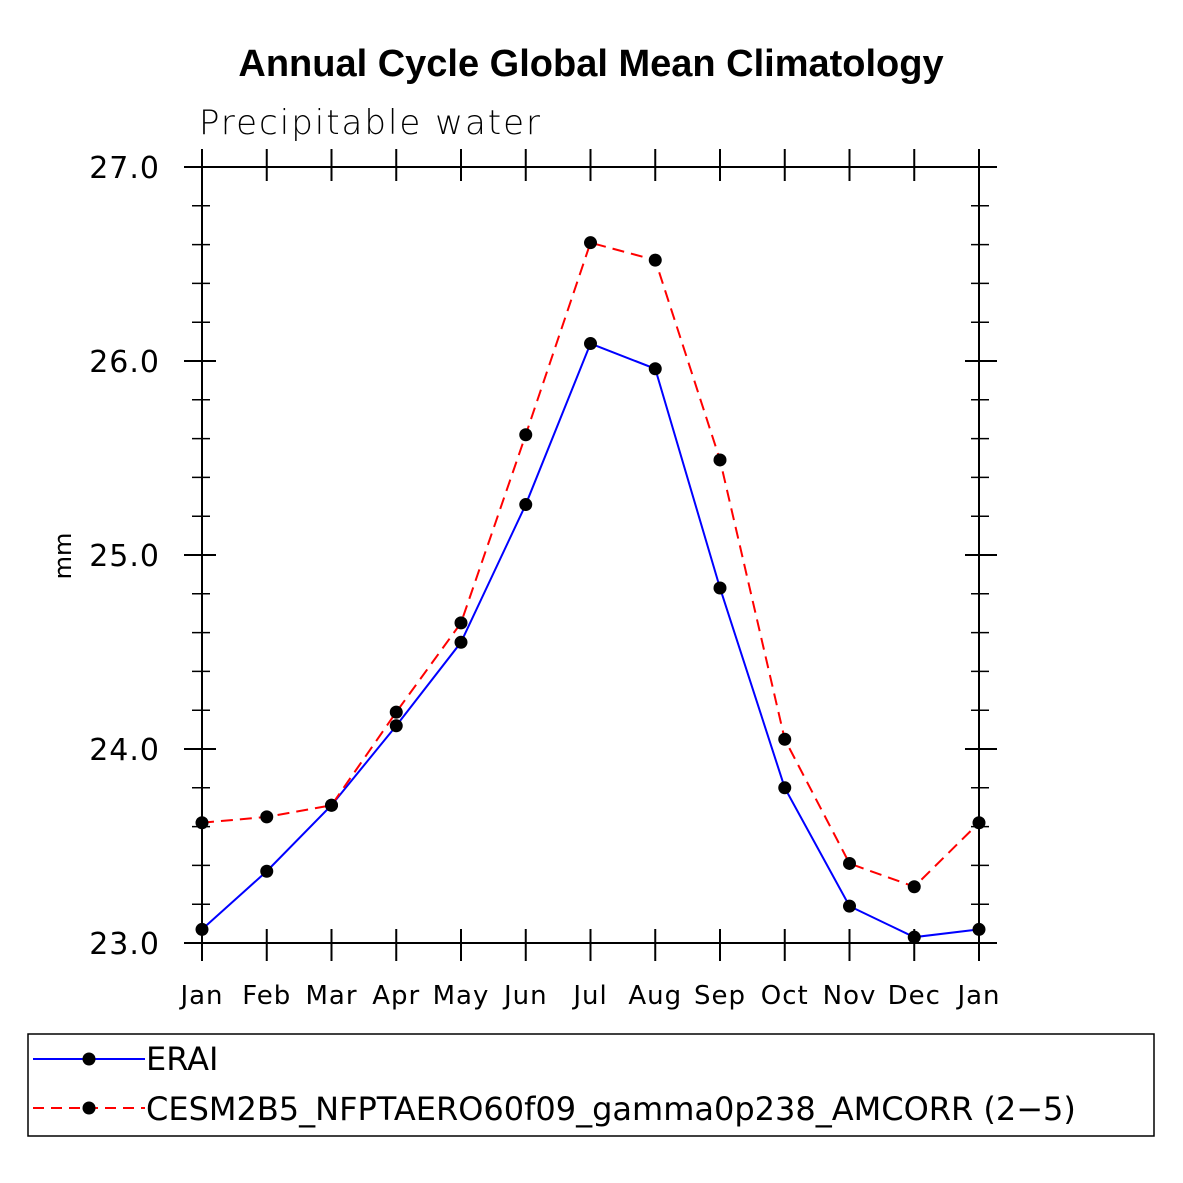  I want to click on x-tick-label: Feb, so click(266, 996).